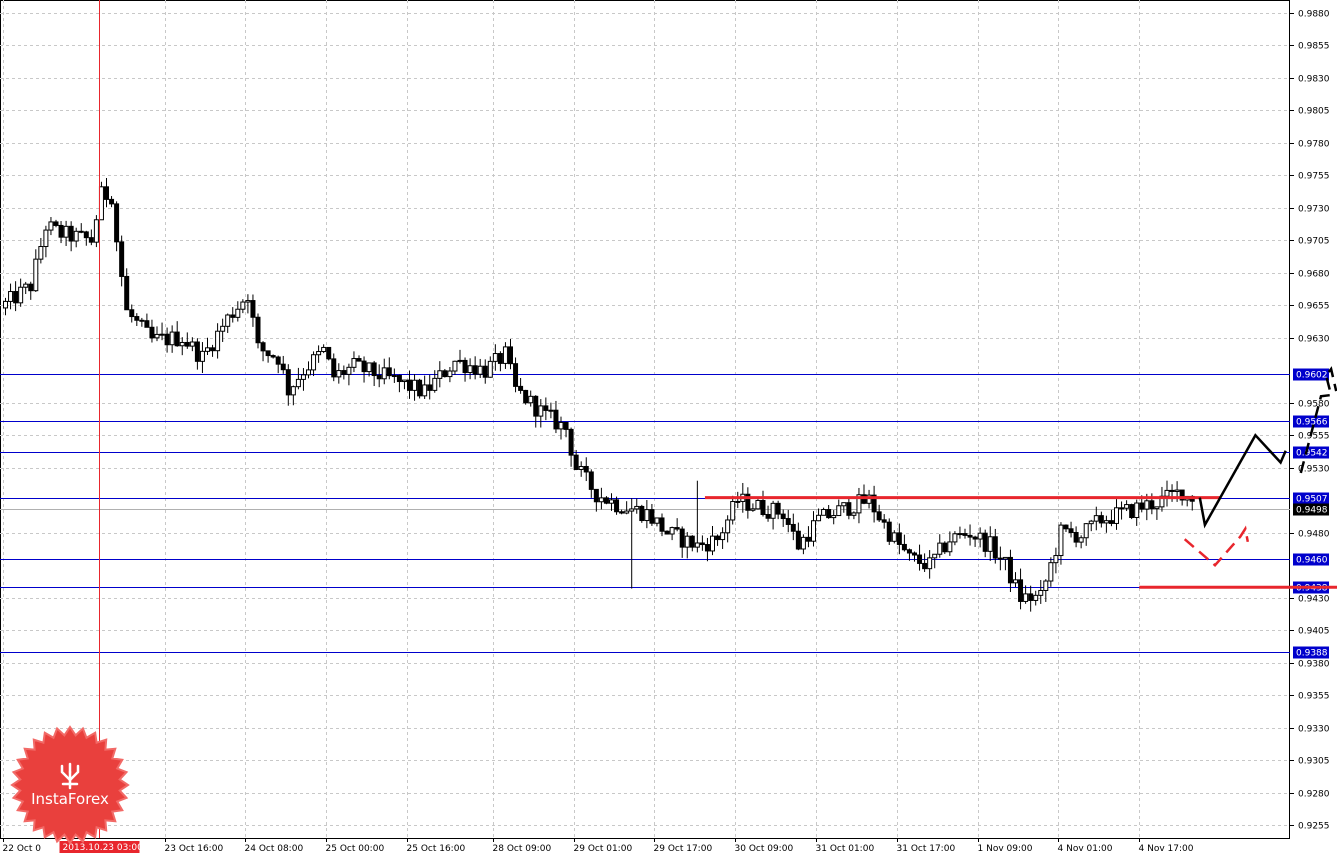  What do you see at coordinates (355, 849) in the screenshot?
I see `x-tick-label: 25 Oct 00:00` at bounding box center [355, 849].